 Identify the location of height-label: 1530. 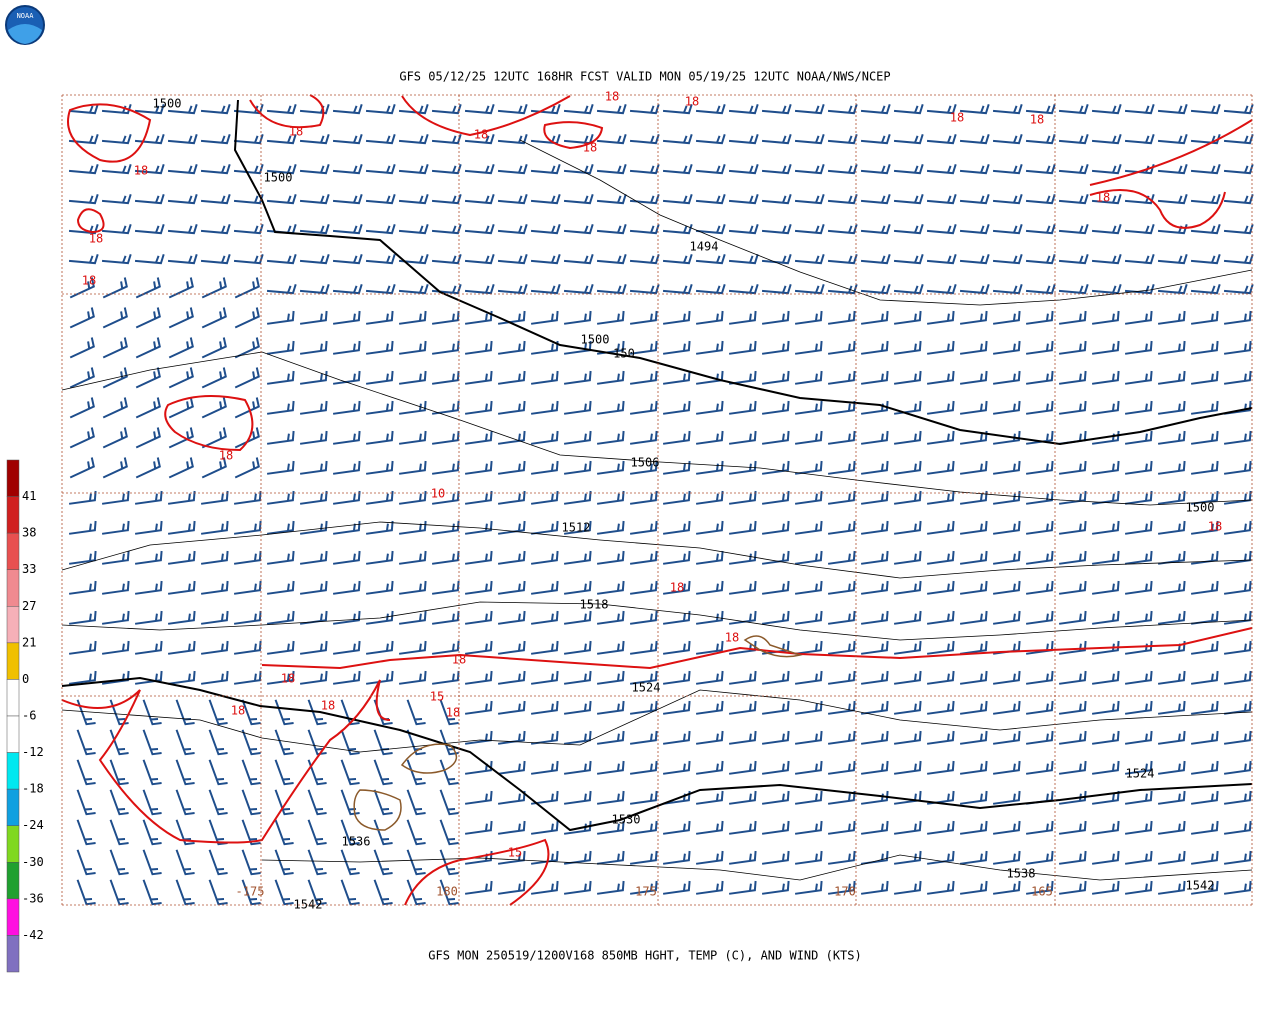
(626, 820).